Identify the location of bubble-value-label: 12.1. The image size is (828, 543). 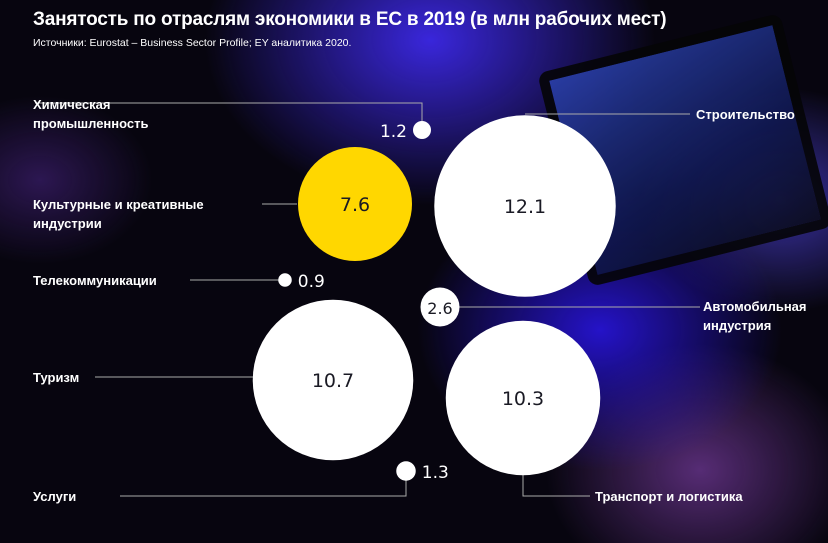
(525, 207).